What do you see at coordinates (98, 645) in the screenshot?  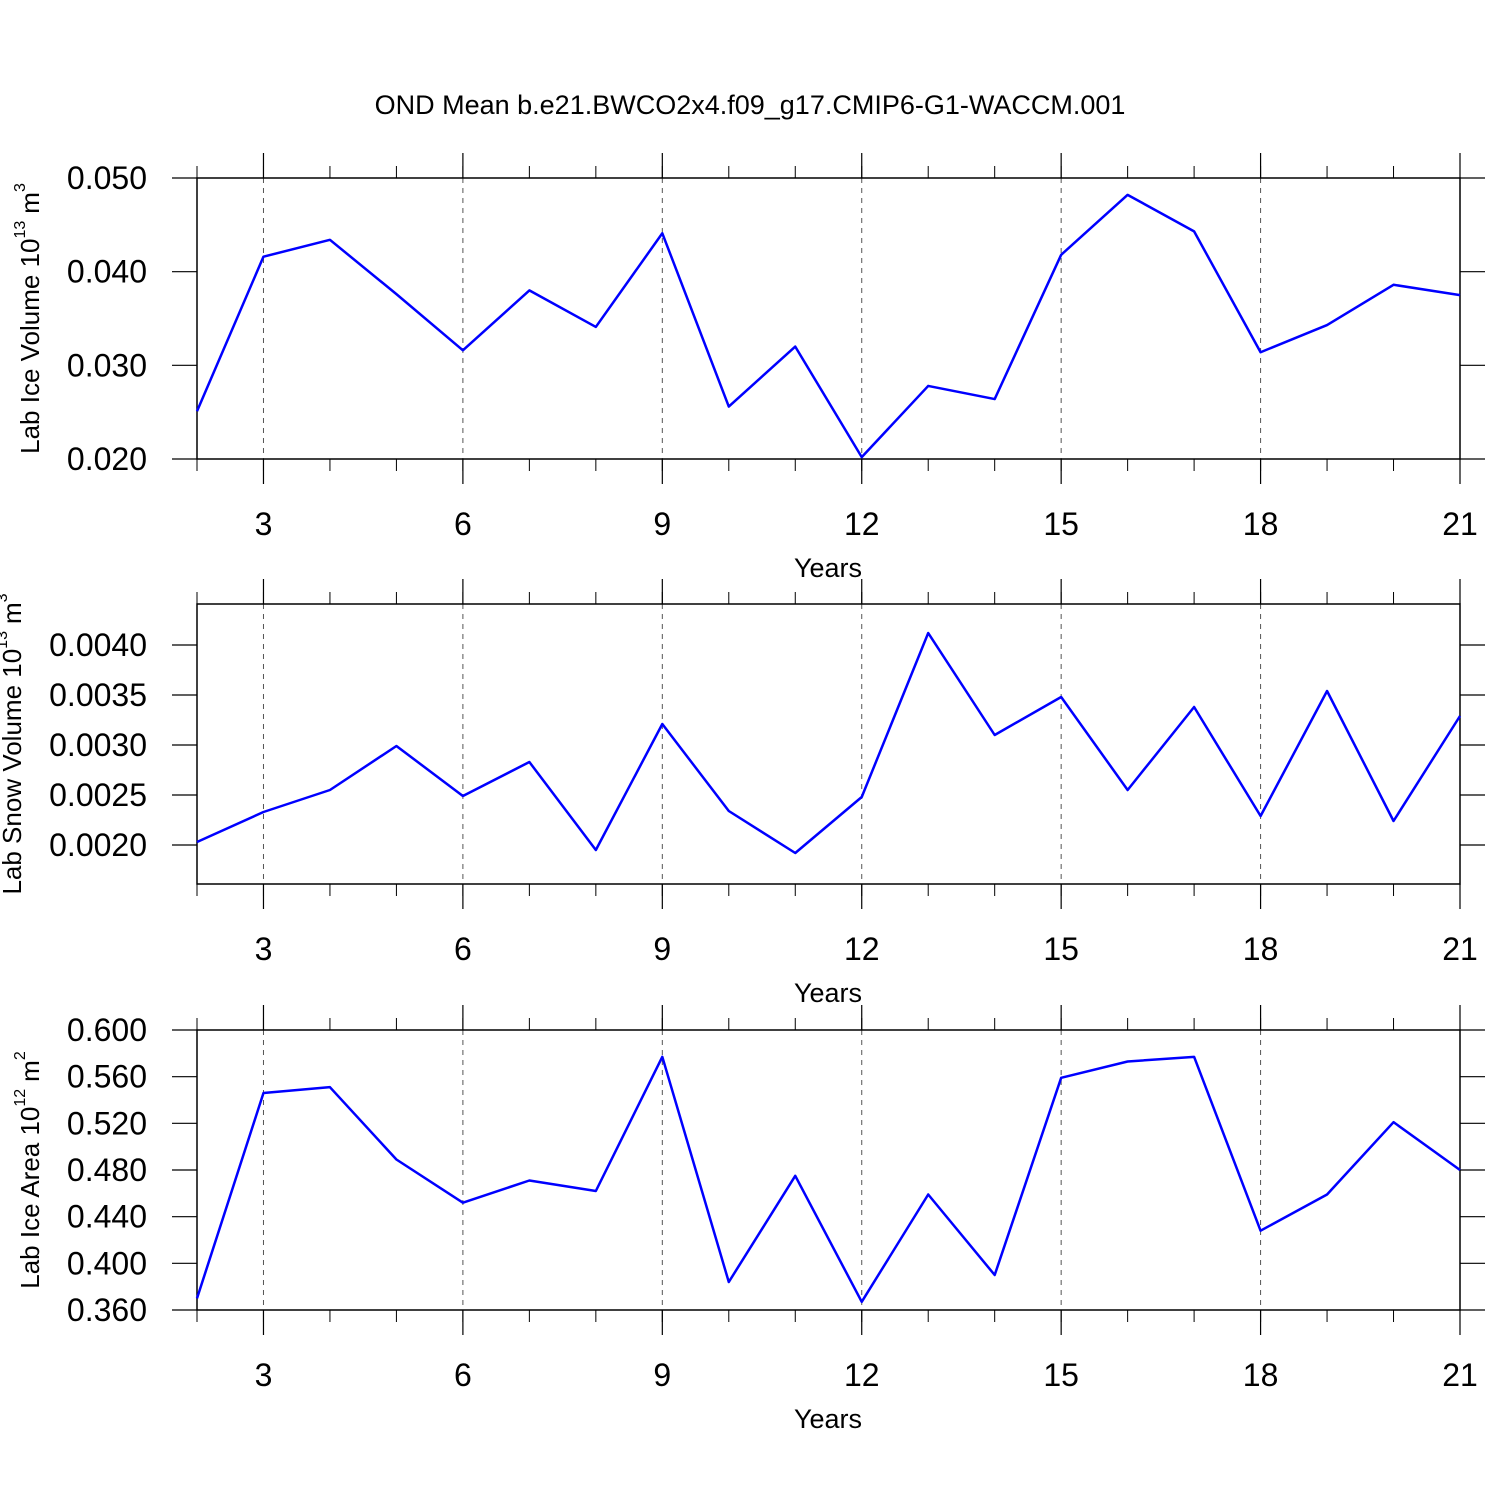 I see `y-tick-label: 0.0040` at bounding box center [98, 645].